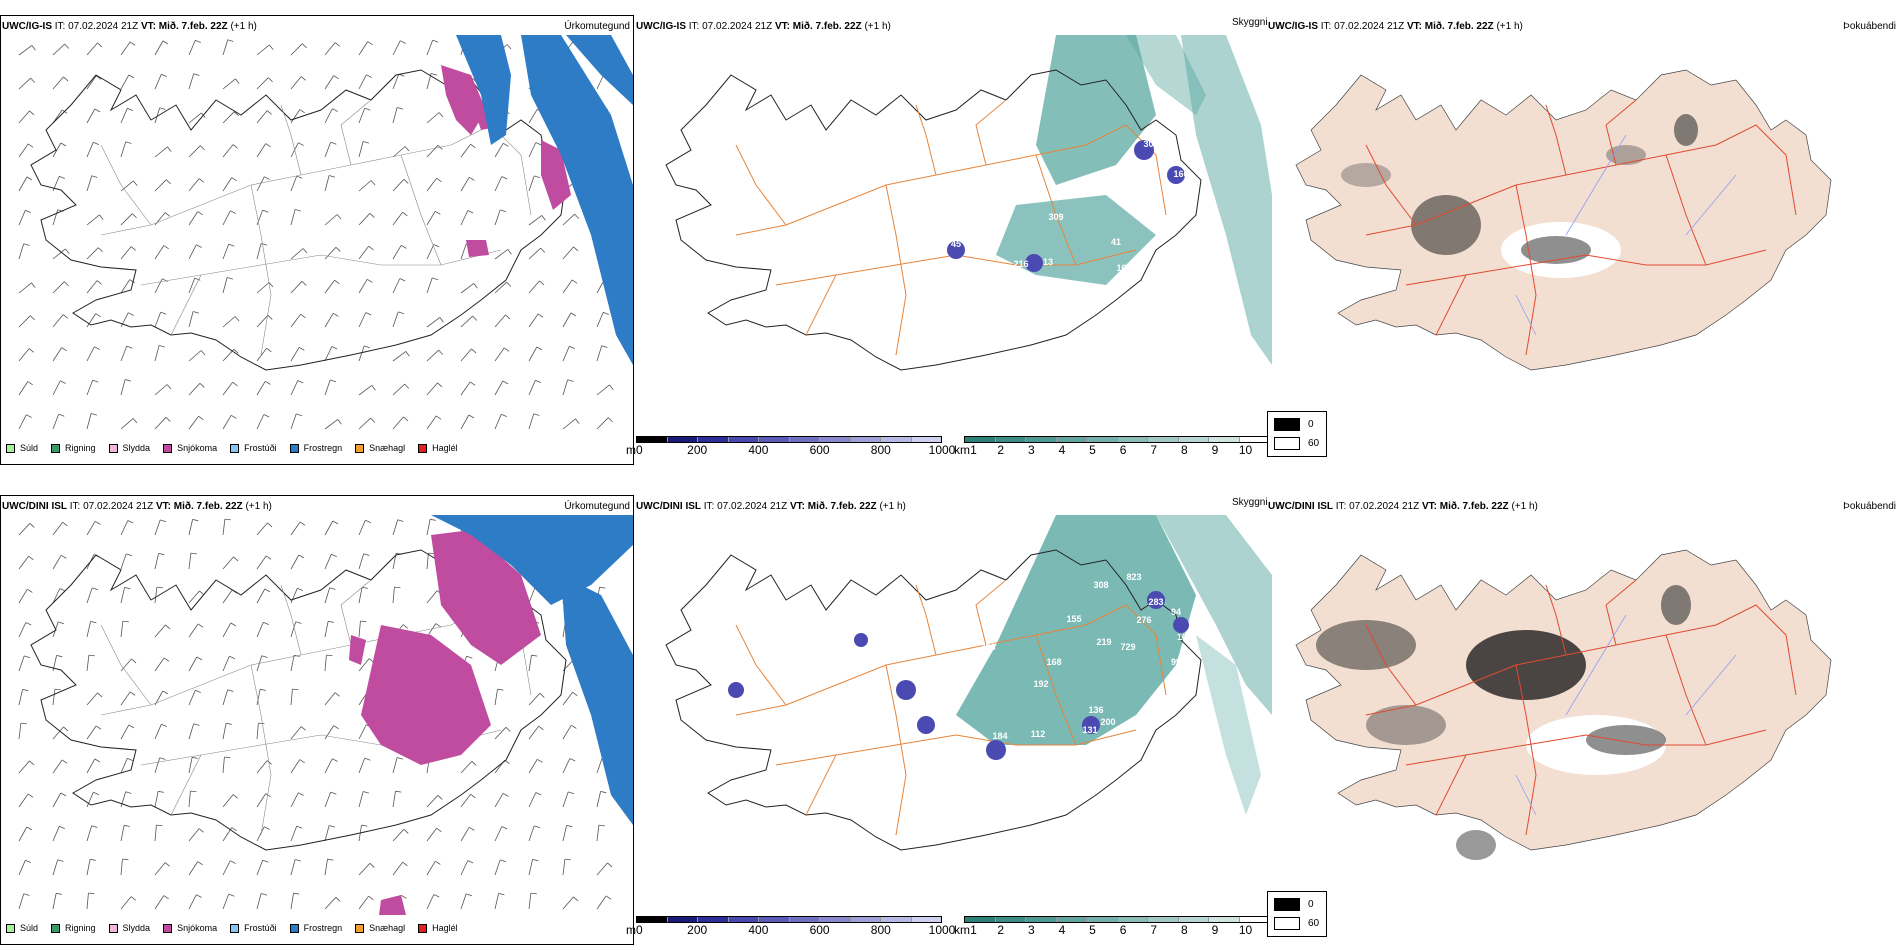 The height and width of the screenshot is (950, 1900). I want to click on panel-title: Úrkomutegund, so click(597, 26).